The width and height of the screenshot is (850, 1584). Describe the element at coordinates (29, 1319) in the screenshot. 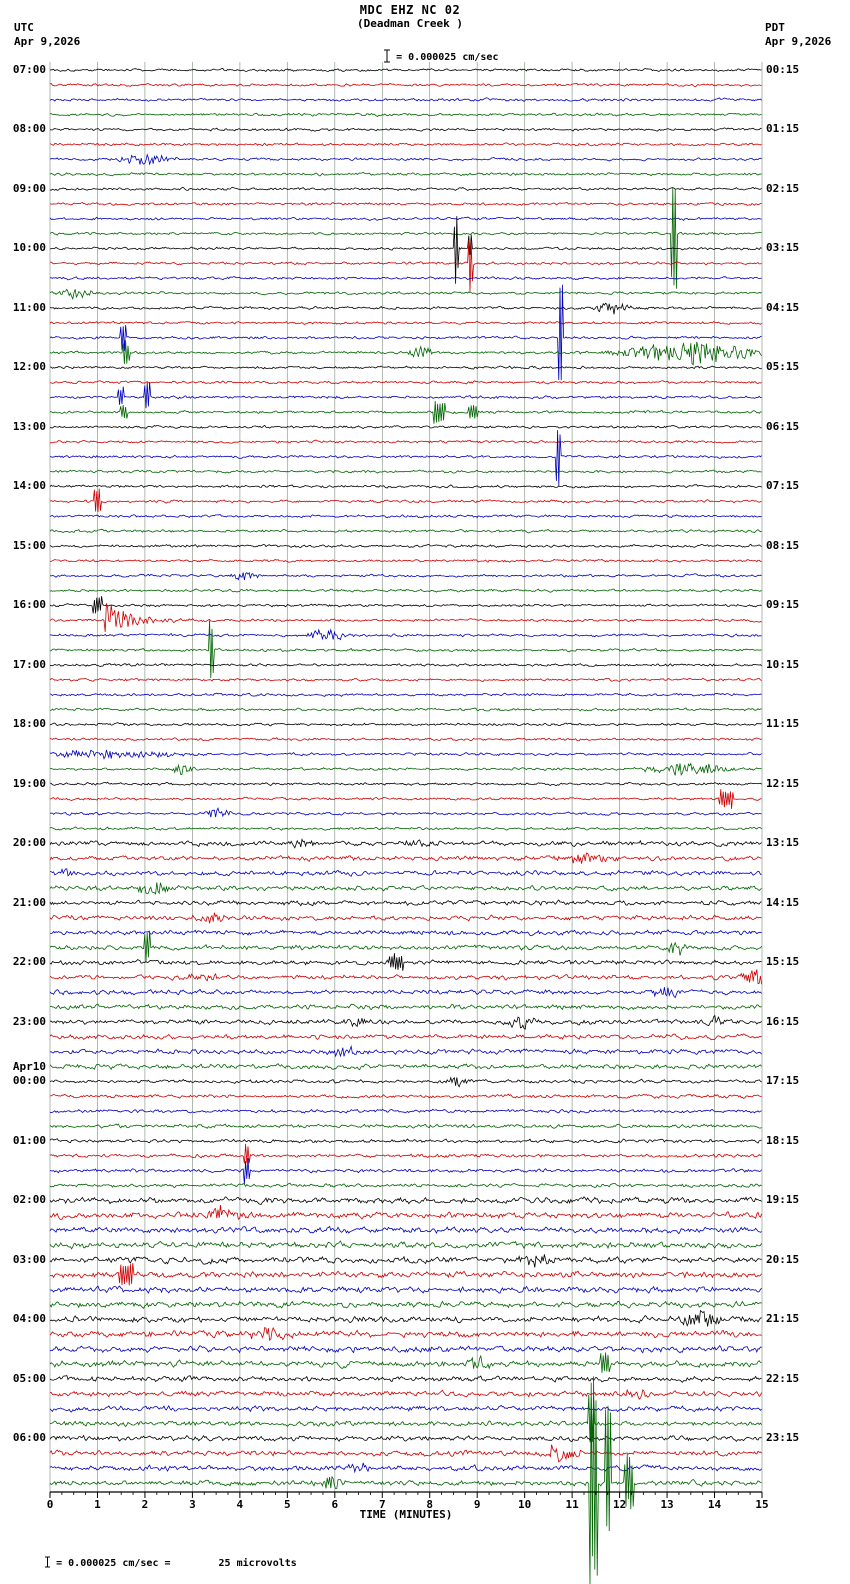

I see `utc-hour-label: 04:00` at that location.